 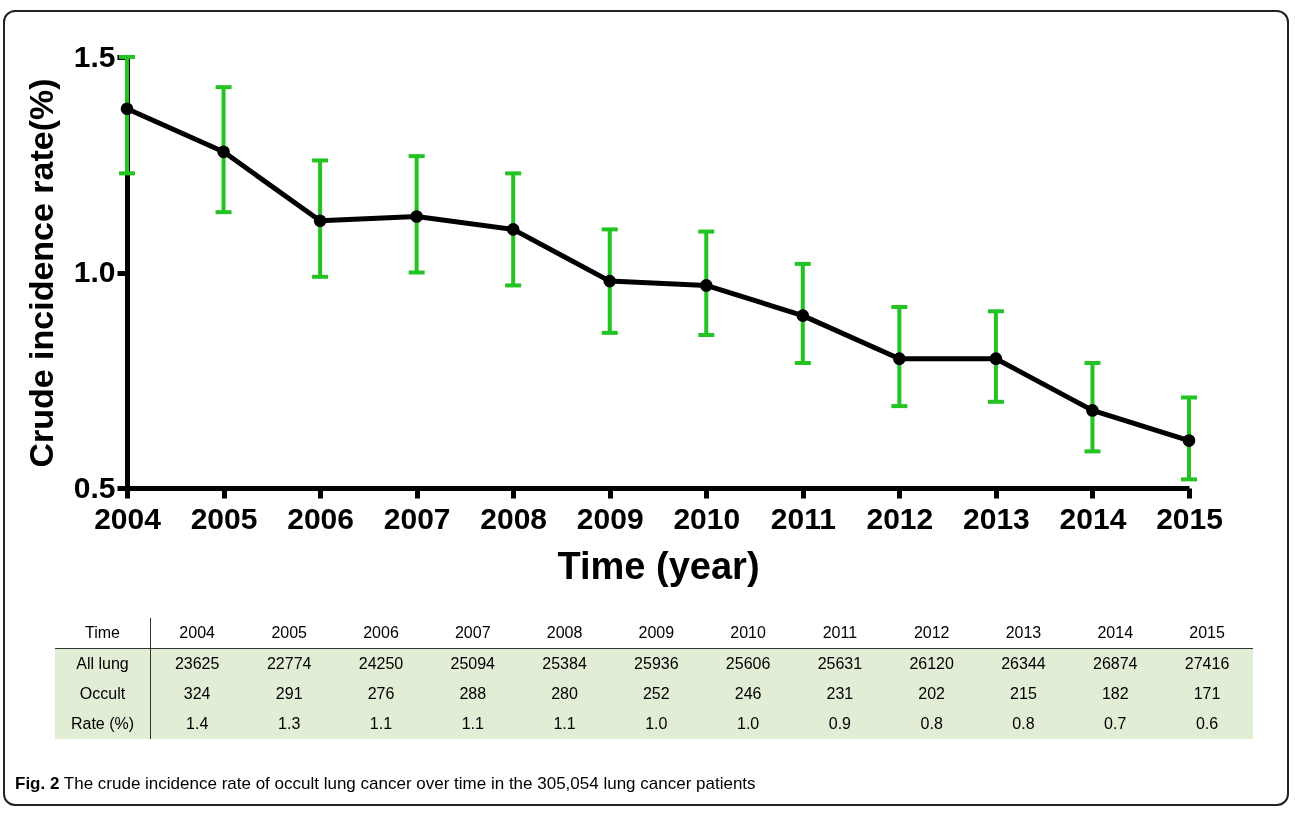 I want to click on y-tick-label: 0.5, so click(x=94, y=487).